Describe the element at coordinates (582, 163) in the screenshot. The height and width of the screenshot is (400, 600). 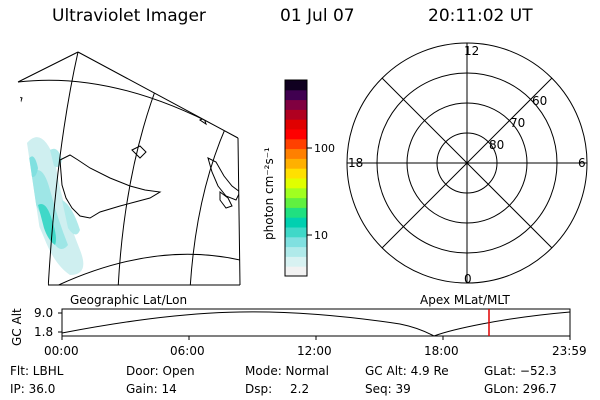
I see `mlt-label-6: 6` at that location.